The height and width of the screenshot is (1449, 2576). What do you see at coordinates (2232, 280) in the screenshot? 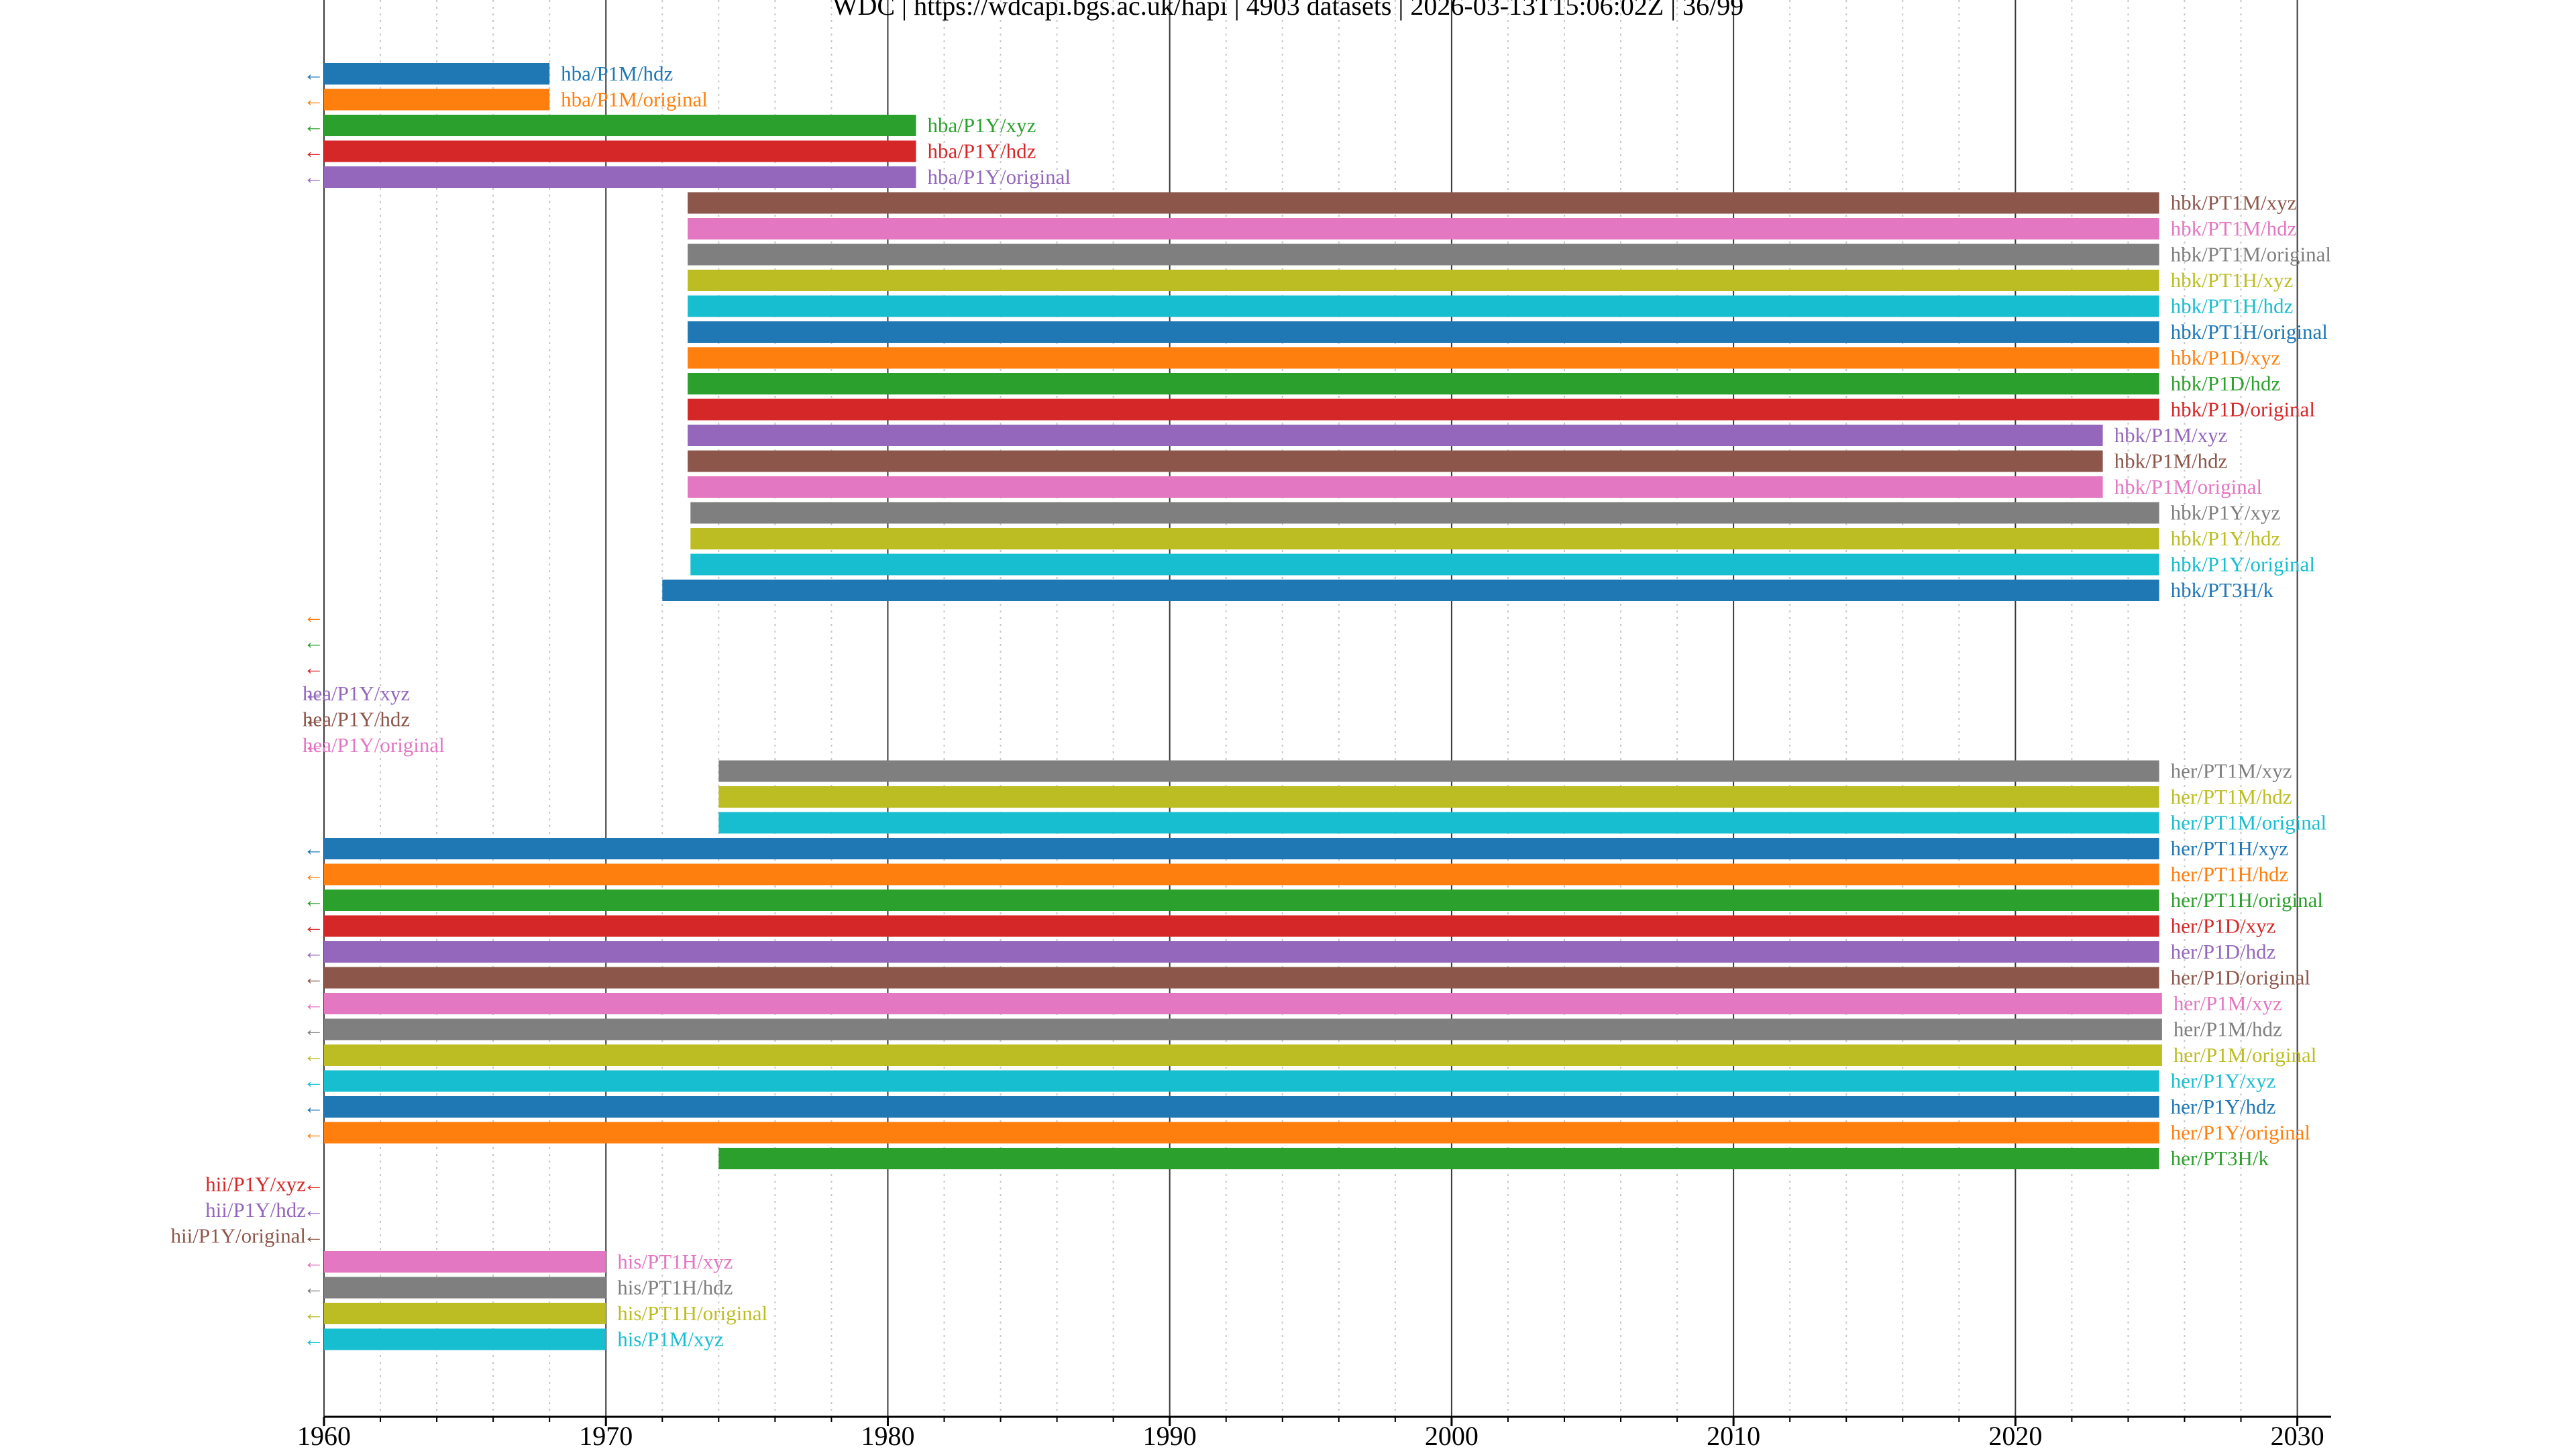
I see `dataset-label: hbk/PT1H/xyz` at bounding box center [2232, 280].